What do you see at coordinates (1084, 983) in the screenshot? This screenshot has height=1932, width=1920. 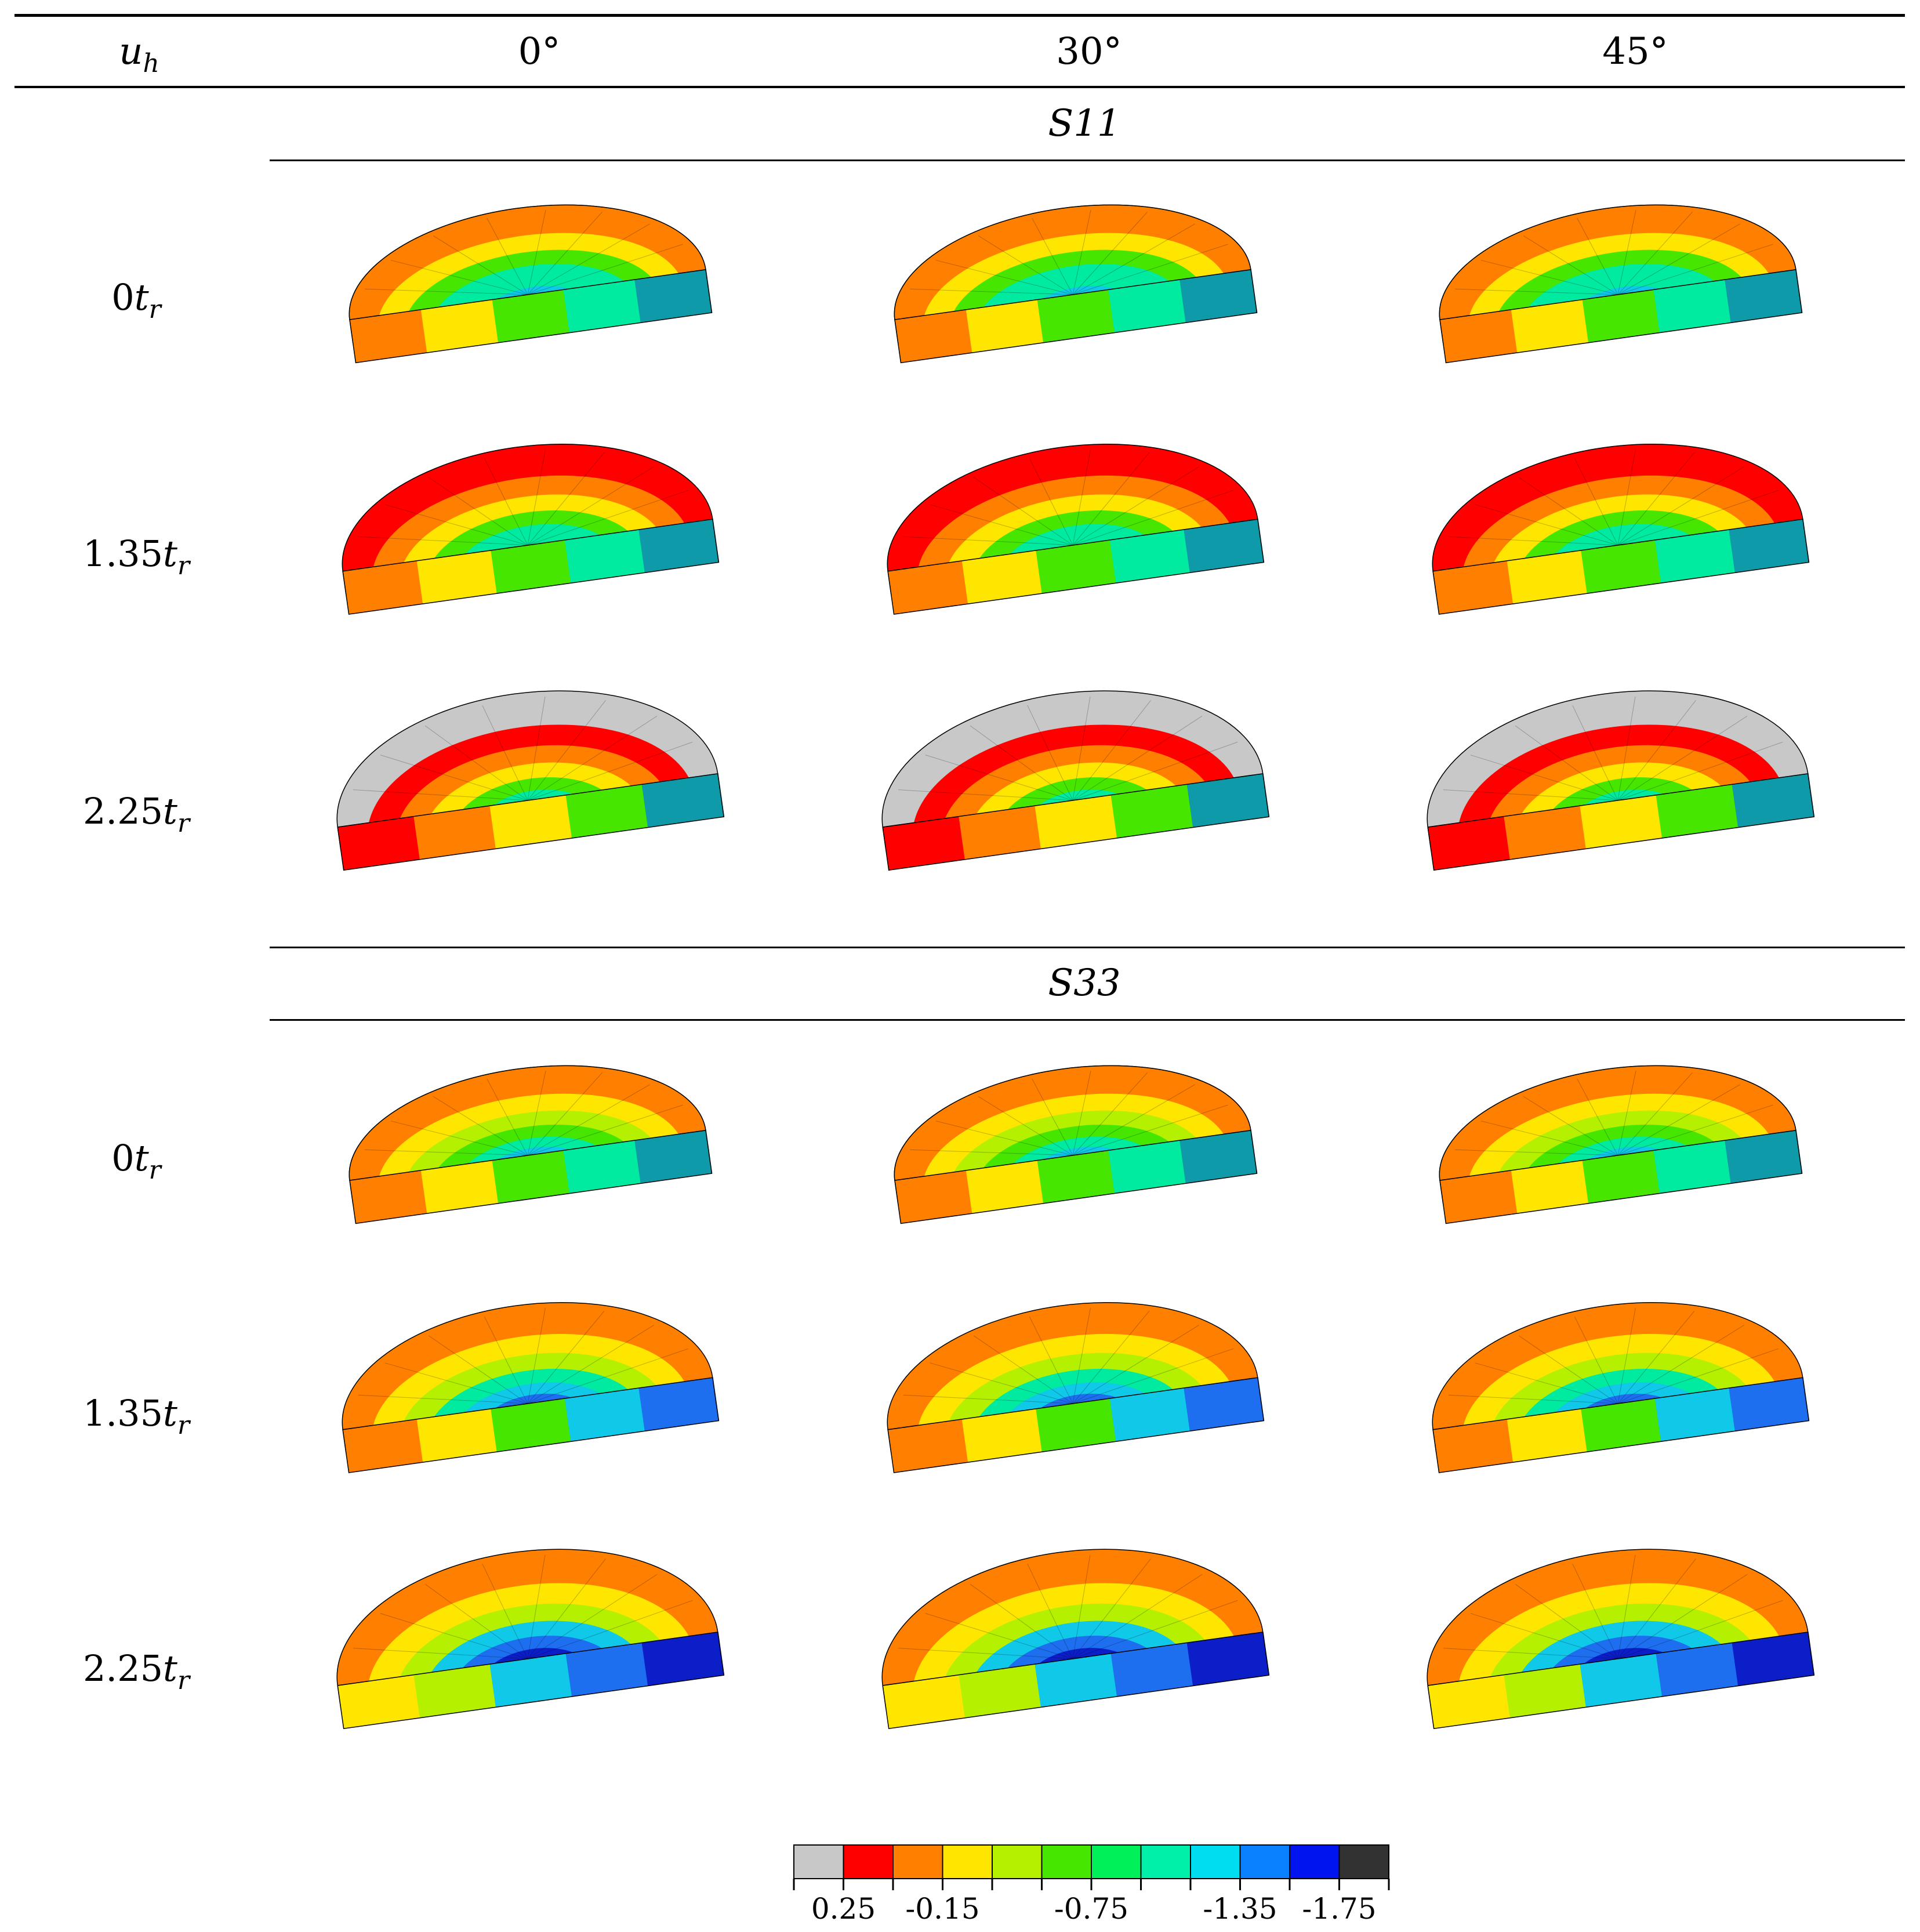 I see `section-title-s33: S33` at bounding box center [1084, 983].